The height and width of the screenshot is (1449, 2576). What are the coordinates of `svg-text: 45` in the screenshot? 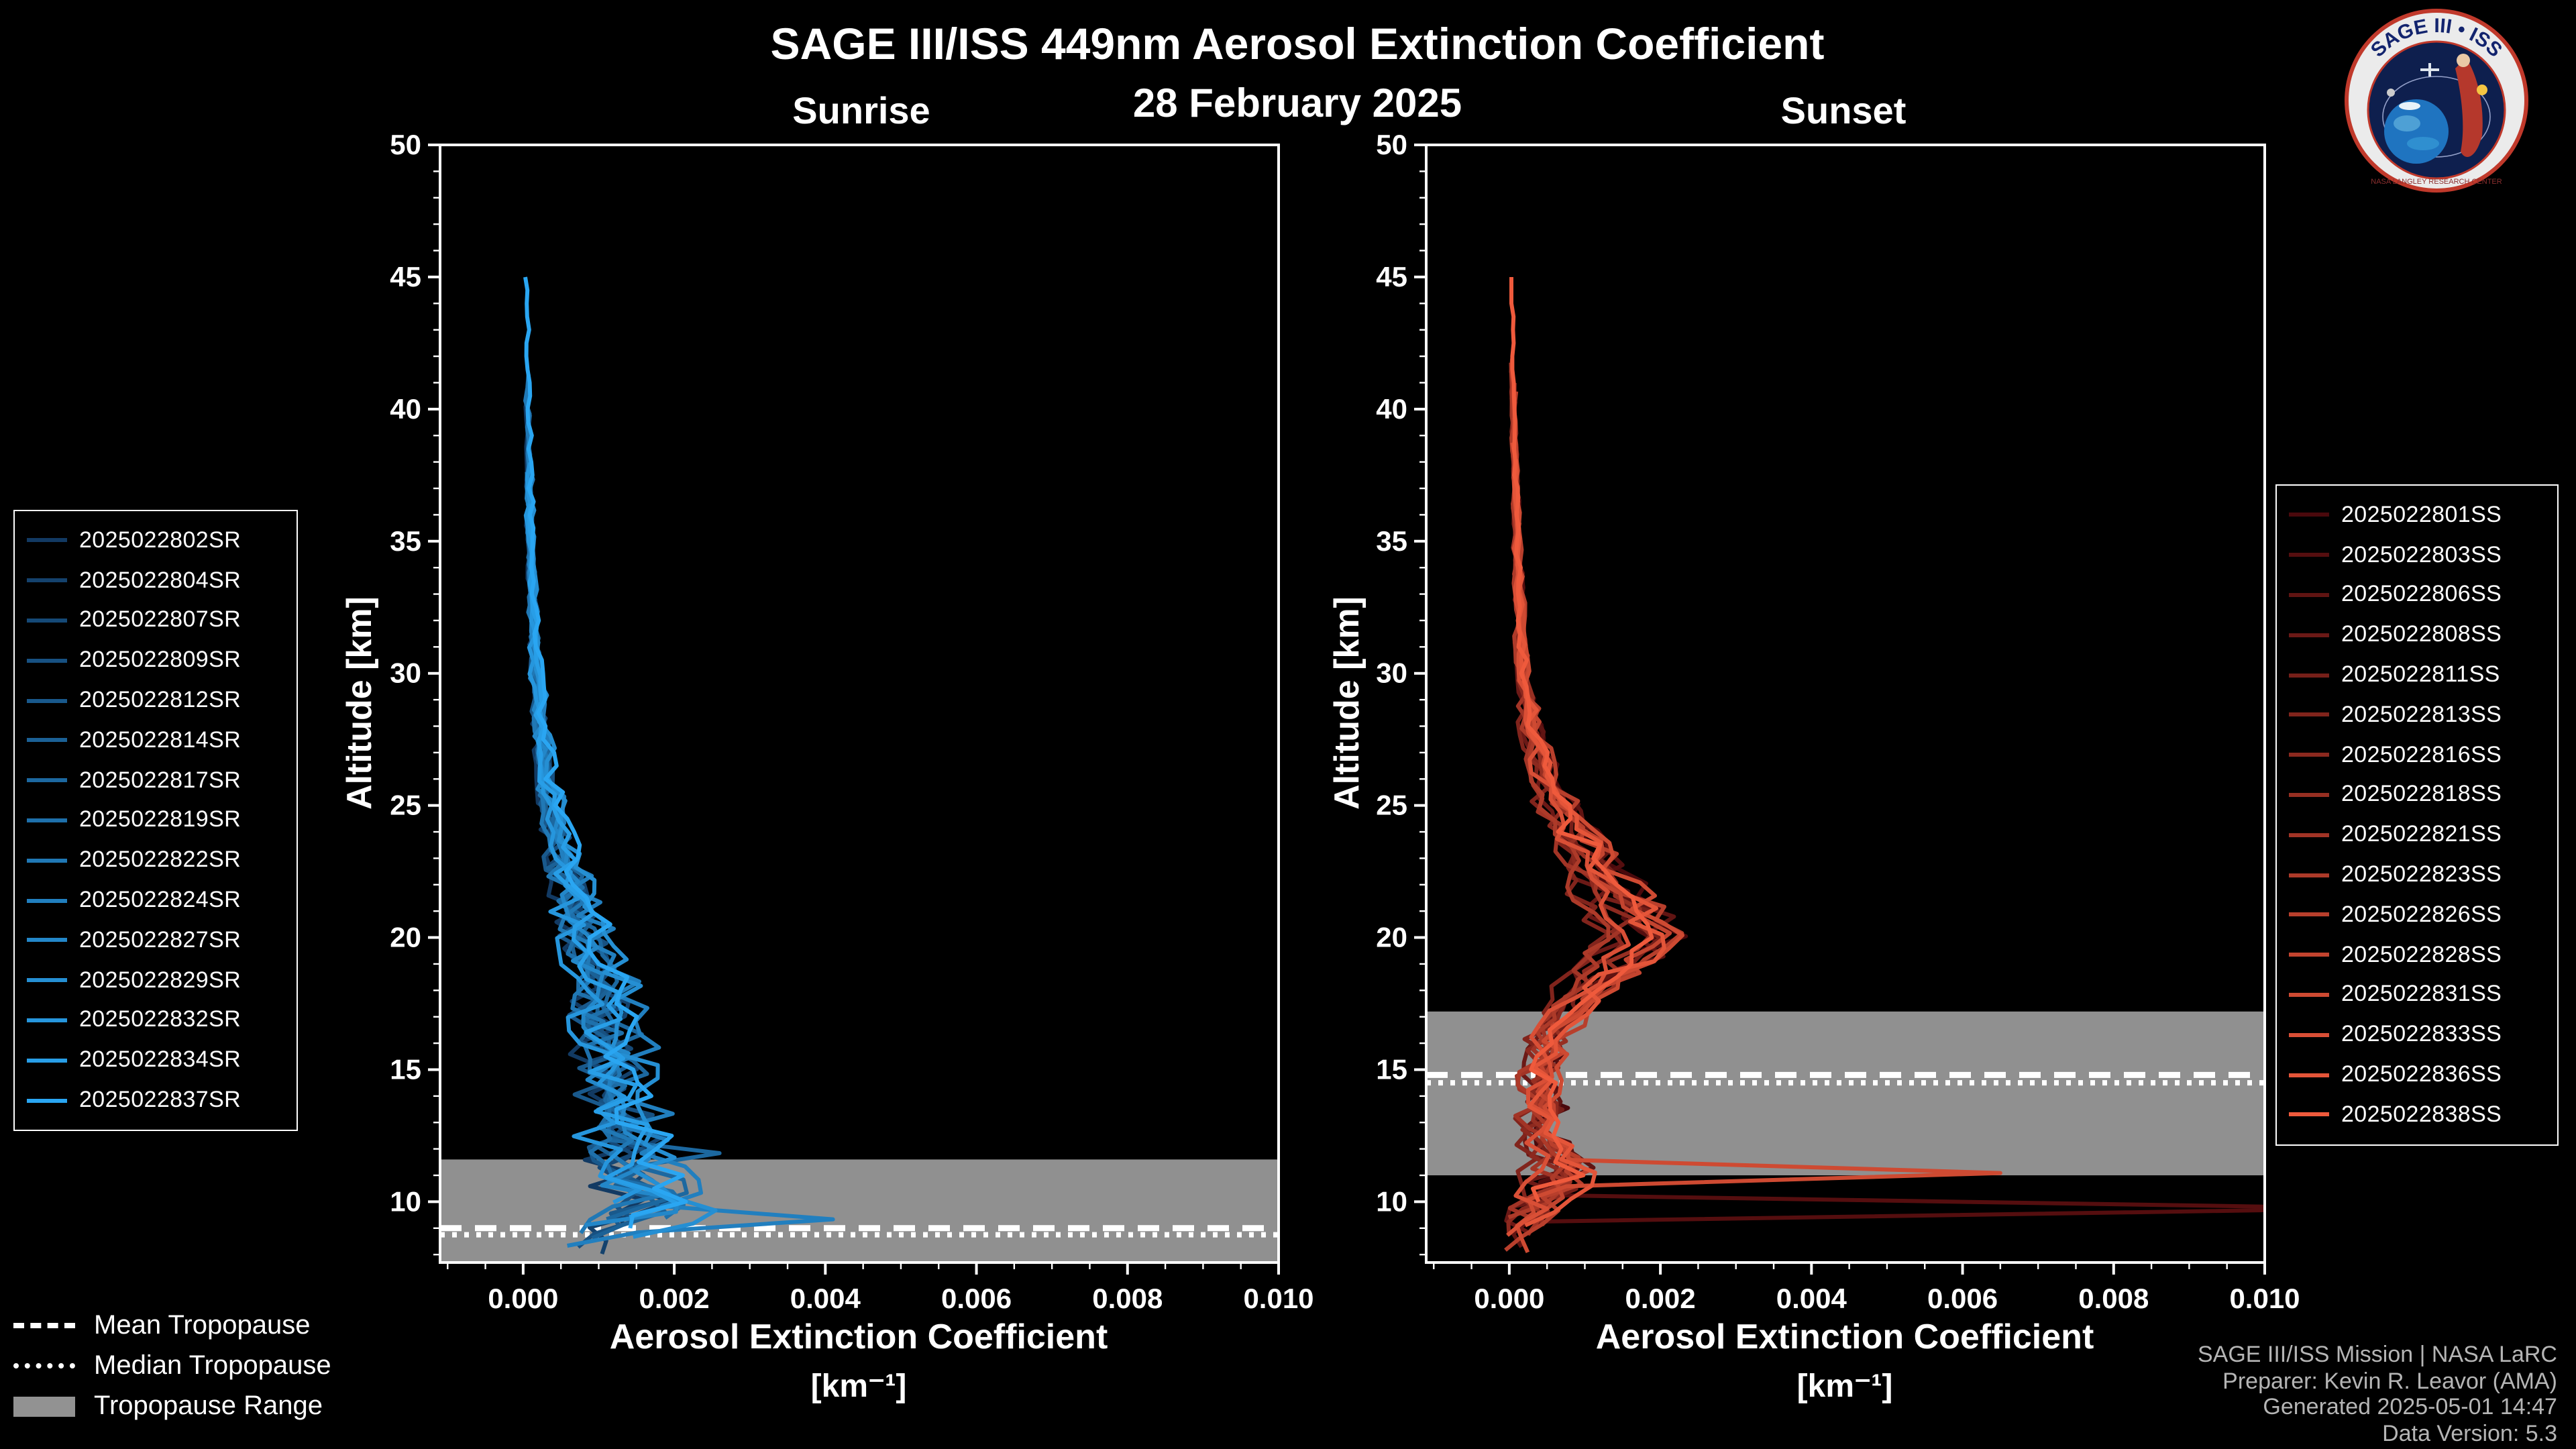 It's located at (405, 276).